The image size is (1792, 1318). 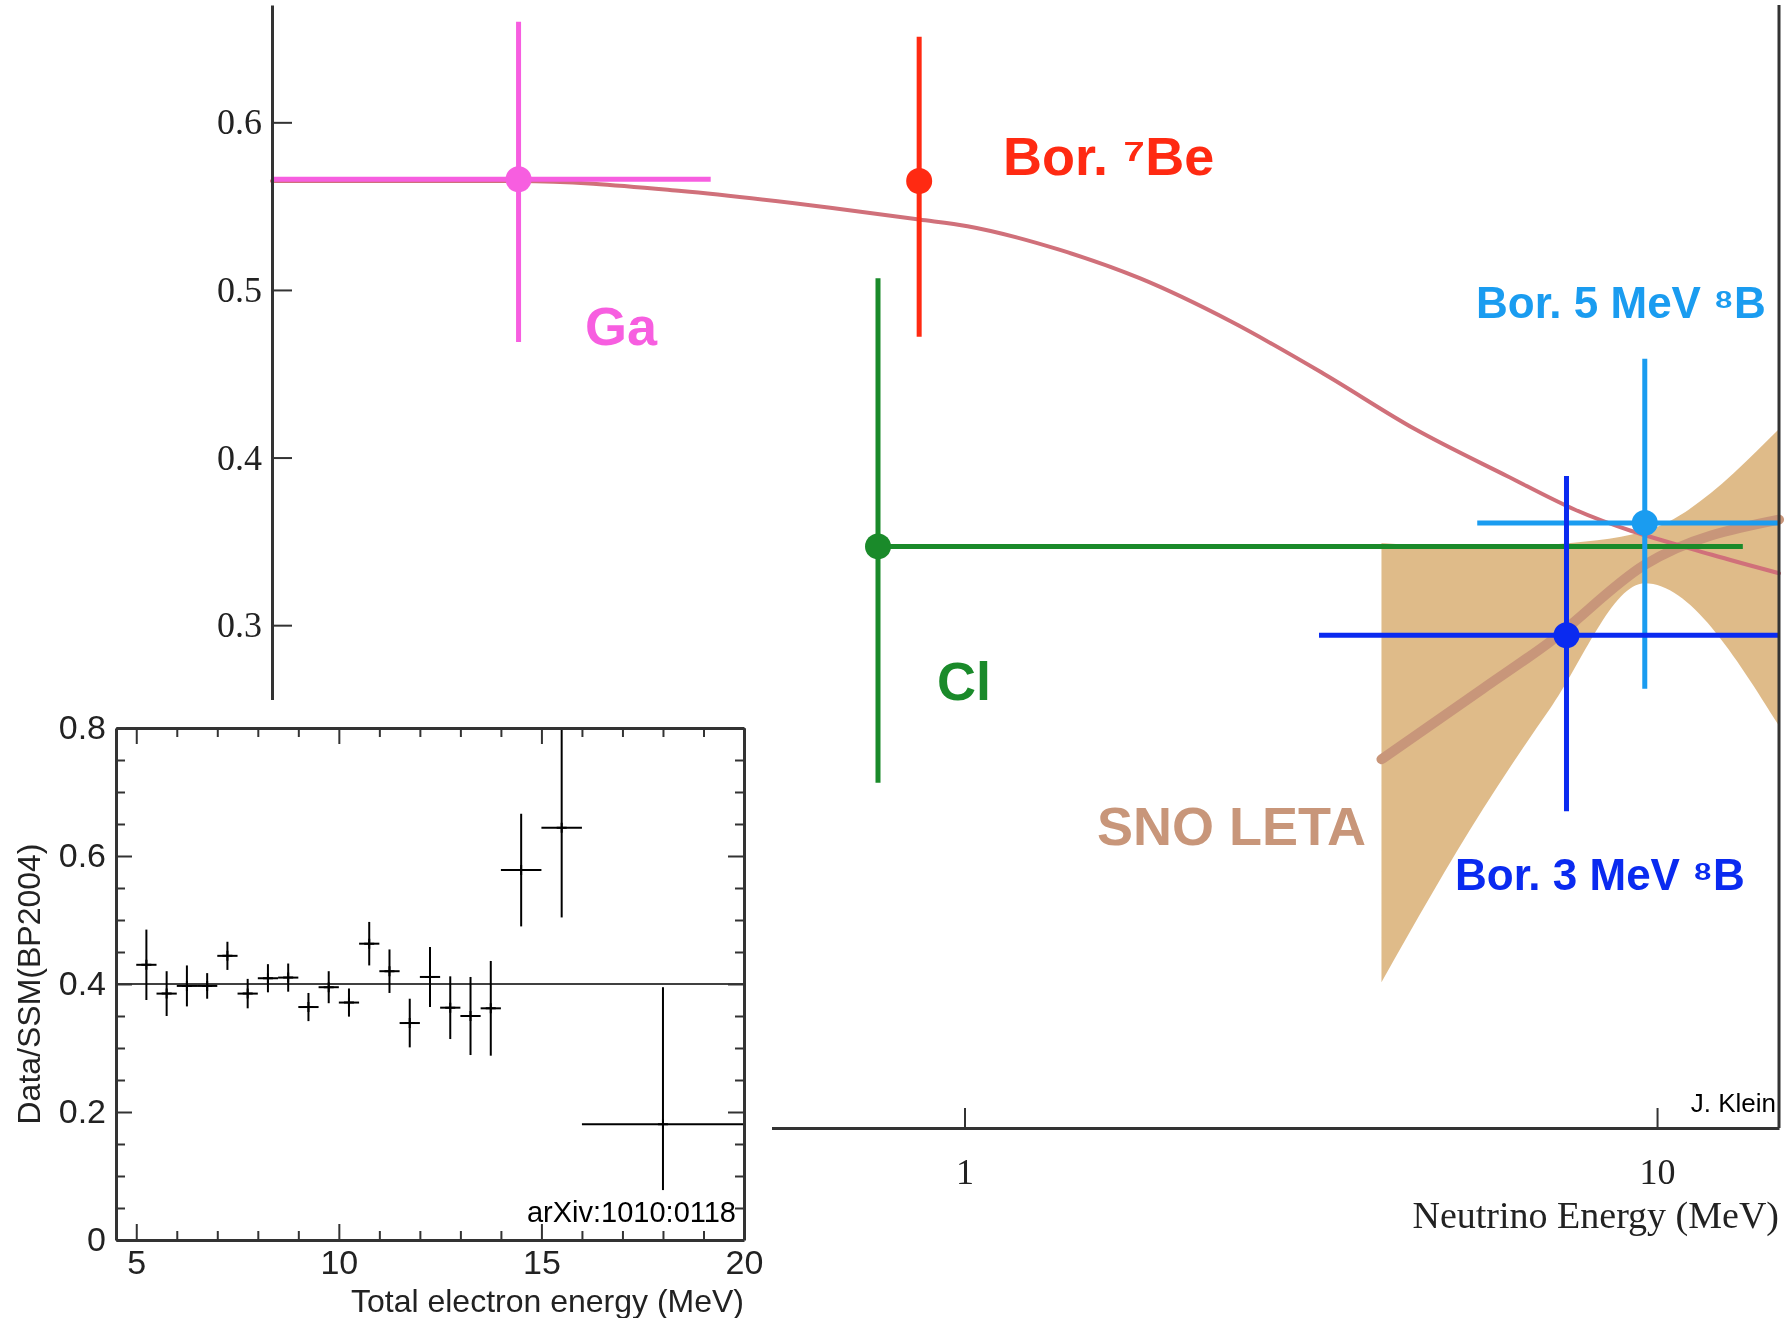 What do you see at coordinates (82, 1111) in the screenshot?
I see `y-tick-label: 0.2` at bounding box center [82, 1111].